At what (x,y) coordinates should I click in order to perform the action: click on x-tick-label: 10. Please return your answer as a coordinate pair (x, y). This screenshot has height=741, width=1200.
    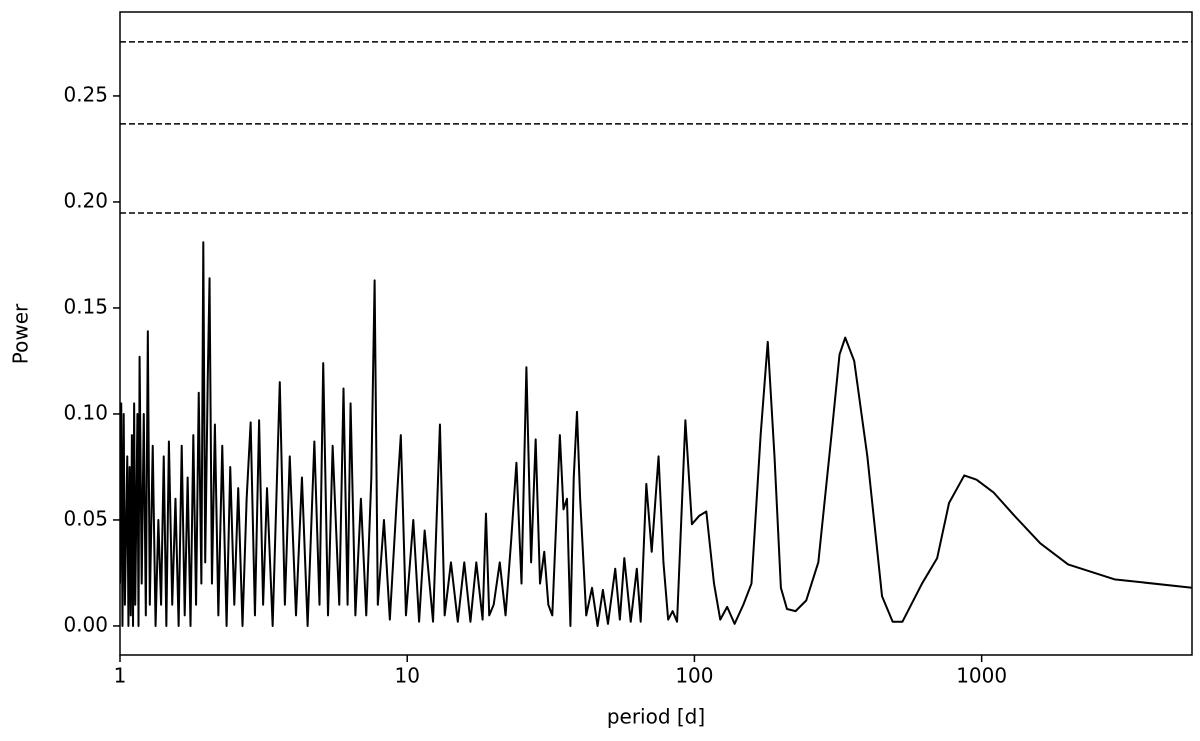
    Looking at the image, I should click on (406, 676).